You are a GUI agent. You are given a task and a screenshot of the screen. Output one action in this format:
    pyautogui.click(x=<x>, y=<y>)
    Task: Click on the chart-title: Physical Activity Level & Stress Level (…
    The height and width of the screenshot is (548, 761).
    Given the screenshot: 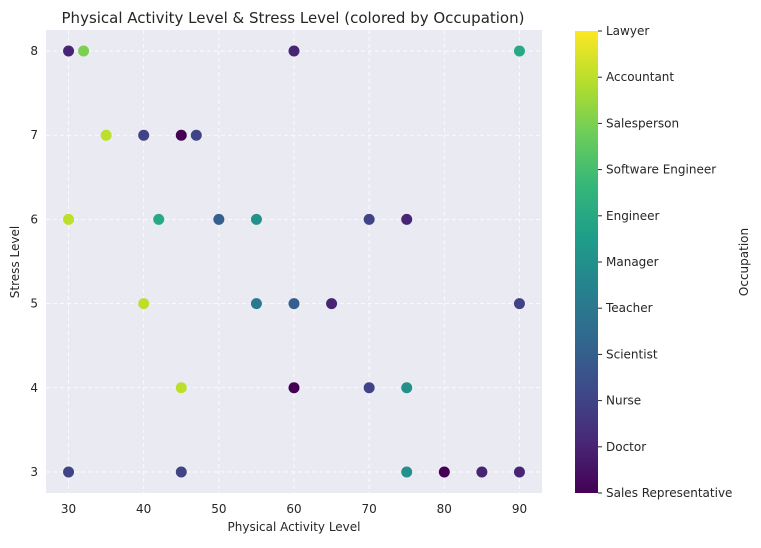 What is the action you would take?
    pyautogui.click(x=293, y=18)
    